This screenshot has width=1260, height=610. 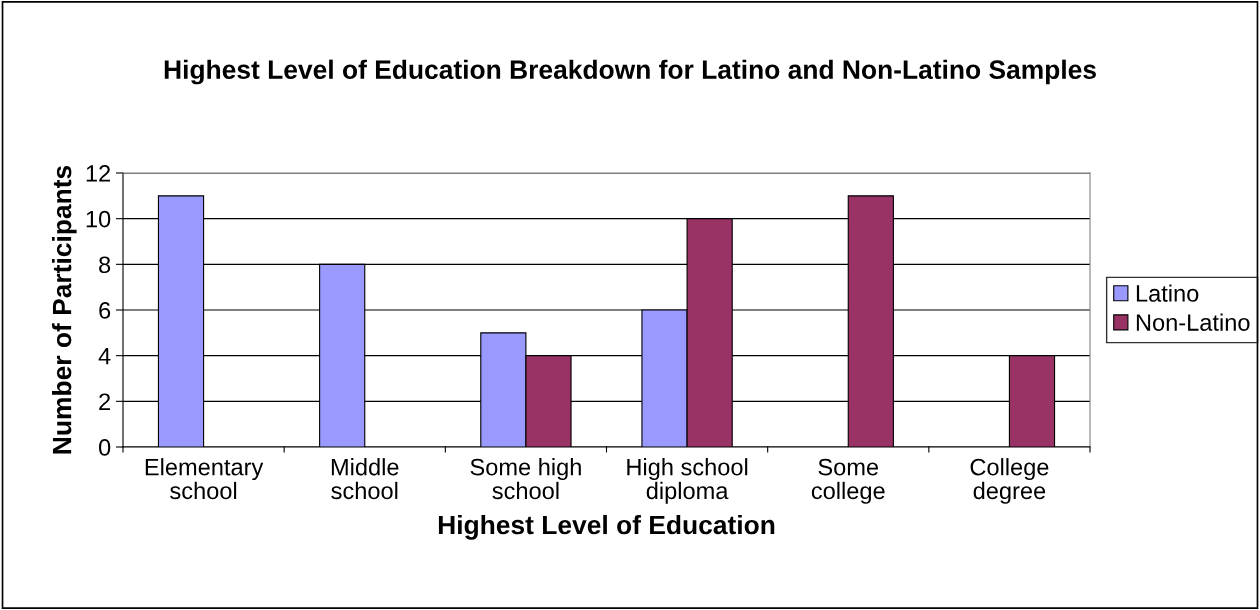 I want to click on legend-label: Non-Latino, so click(x=1193, y=322).